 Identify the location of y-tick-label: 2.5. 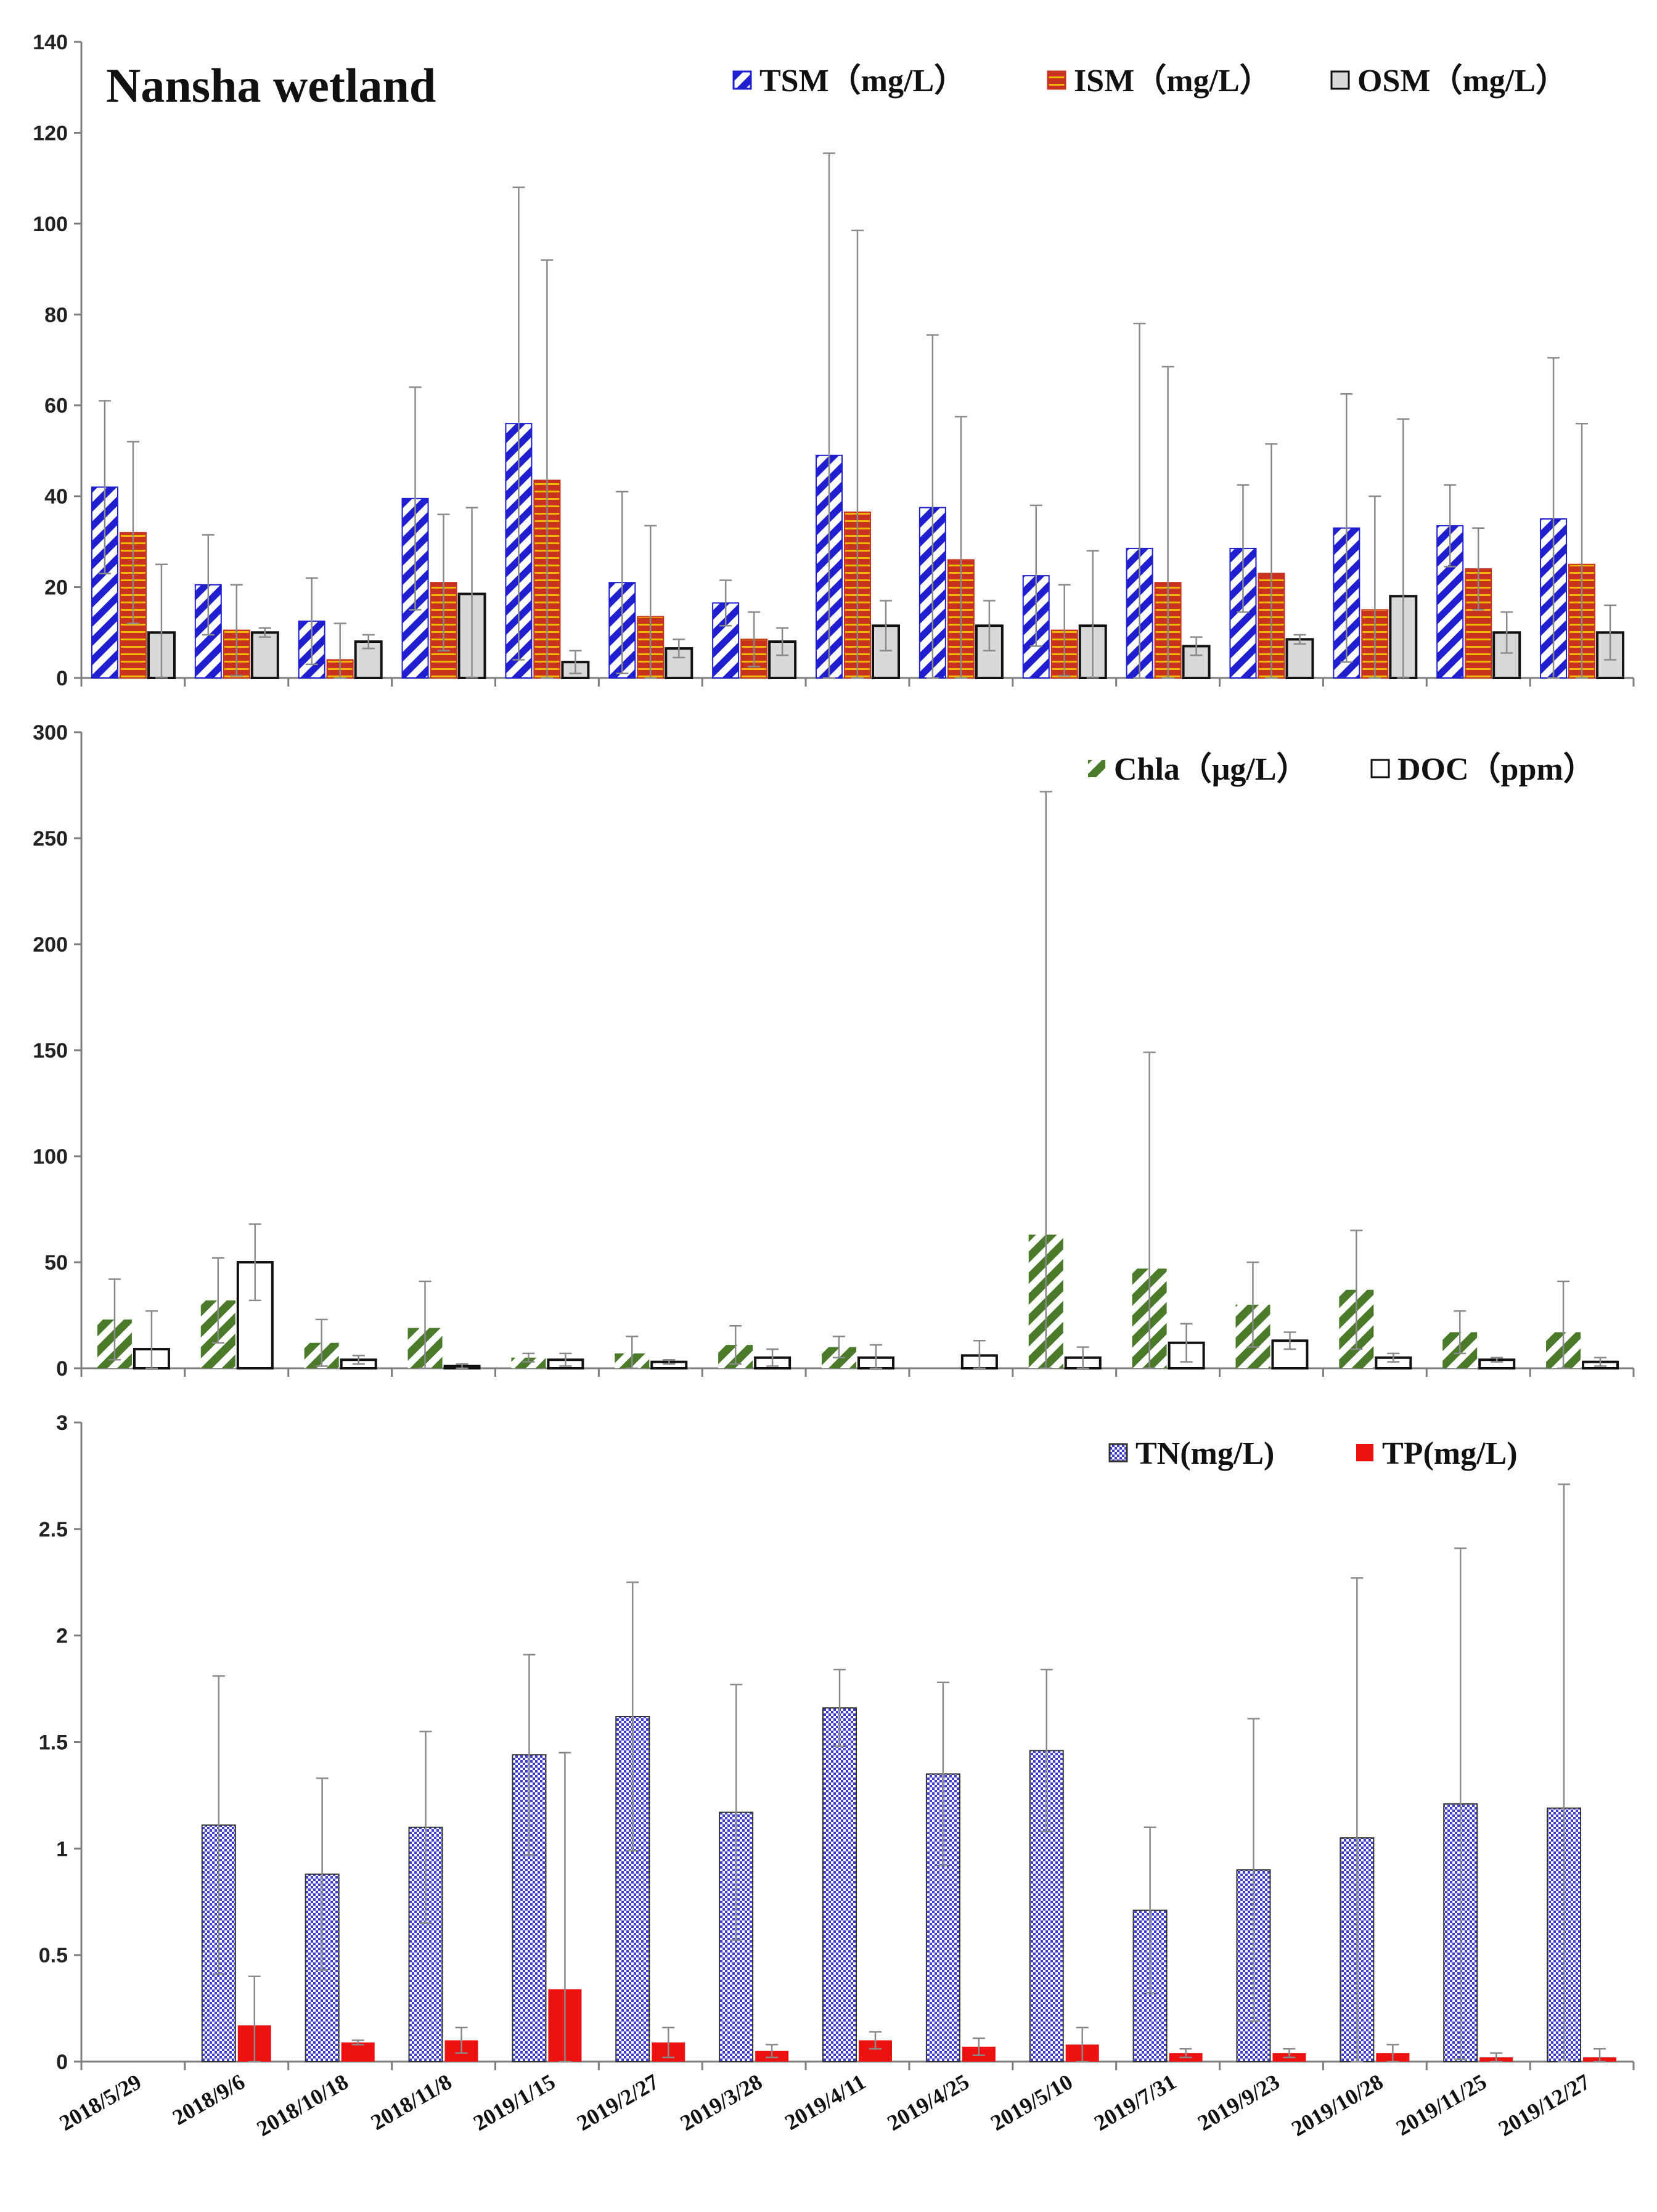
(53, 1530).